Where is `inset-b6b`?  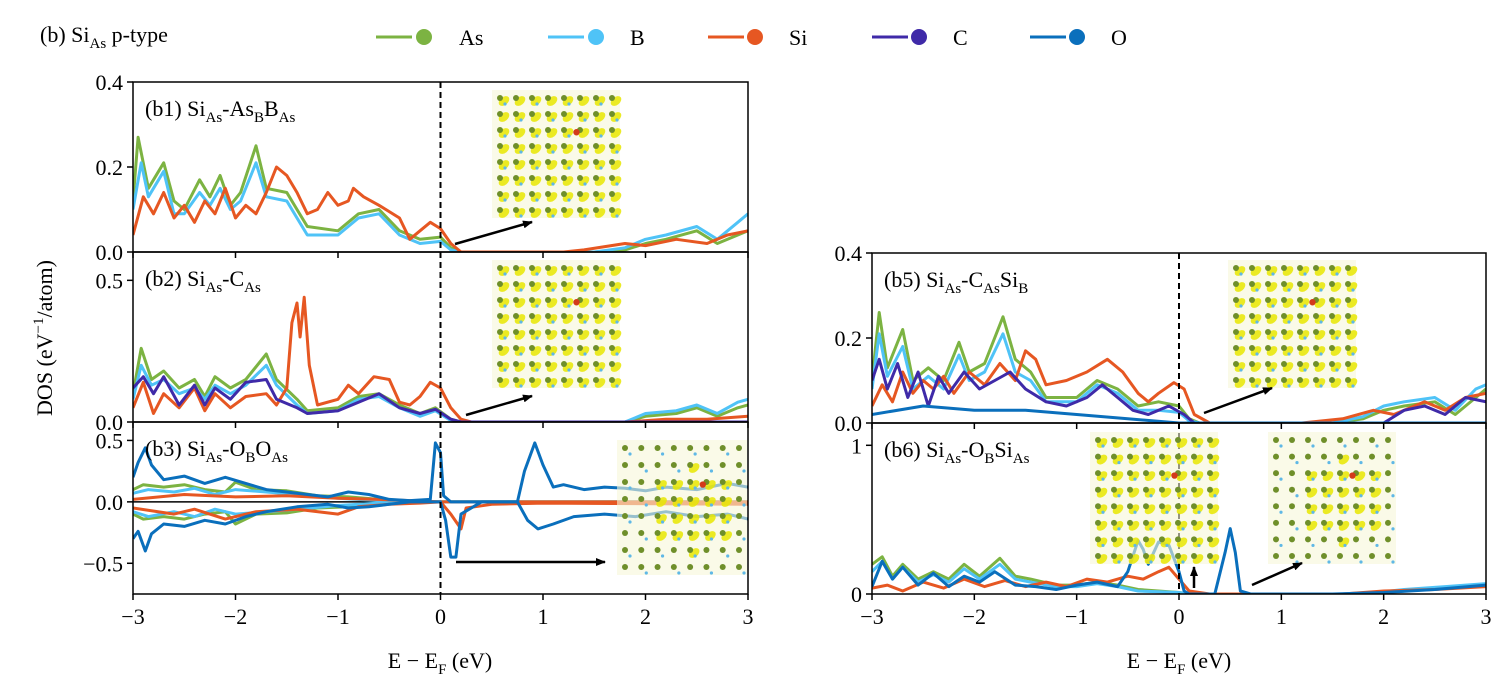
inset-b6b is located at coordinates (1332, 498).